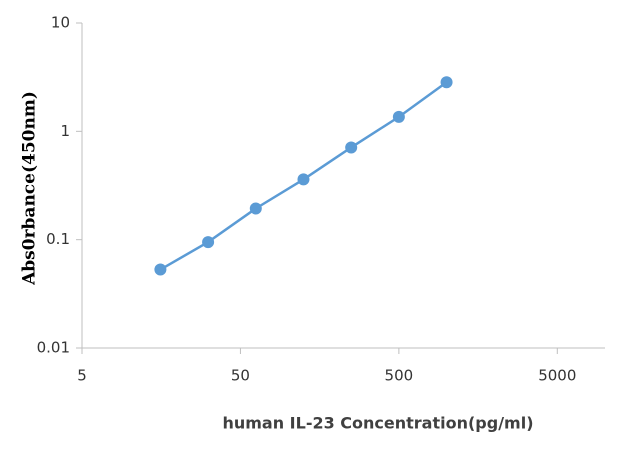  What do you see at coordinates (65, 131) in the screenshot?
I see `y-tick-label: 1` at bounding box center [65, 131].